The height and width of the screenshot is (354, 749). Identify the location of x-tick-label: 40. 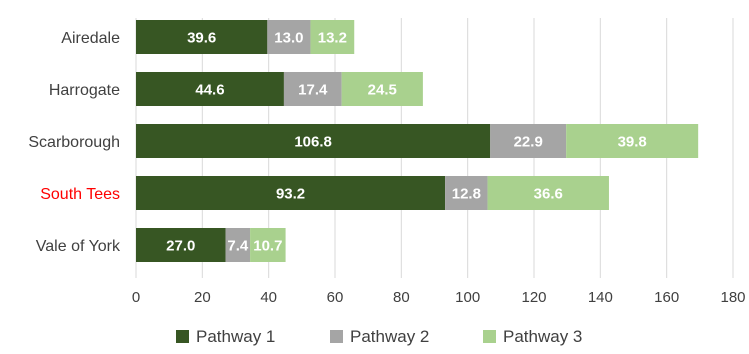
(268, 297).